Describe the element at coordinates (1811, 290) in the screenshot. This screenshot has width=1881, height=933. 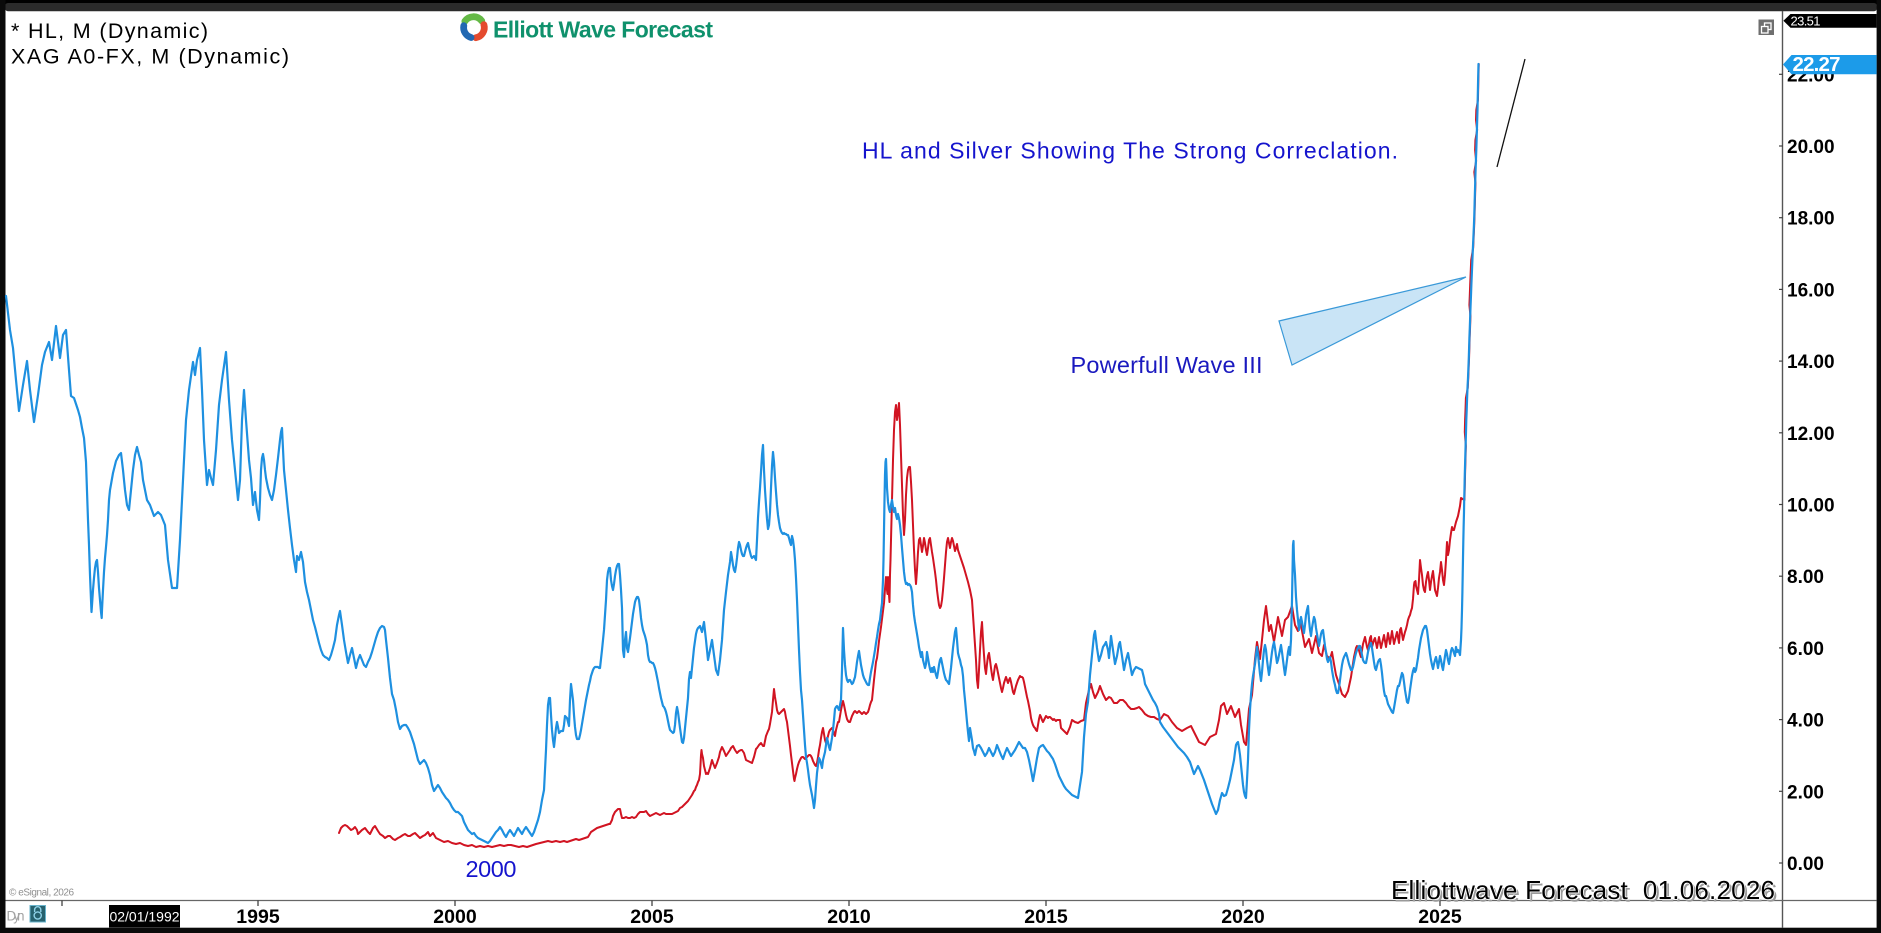
I see `svg-text: 16.00` at that location.